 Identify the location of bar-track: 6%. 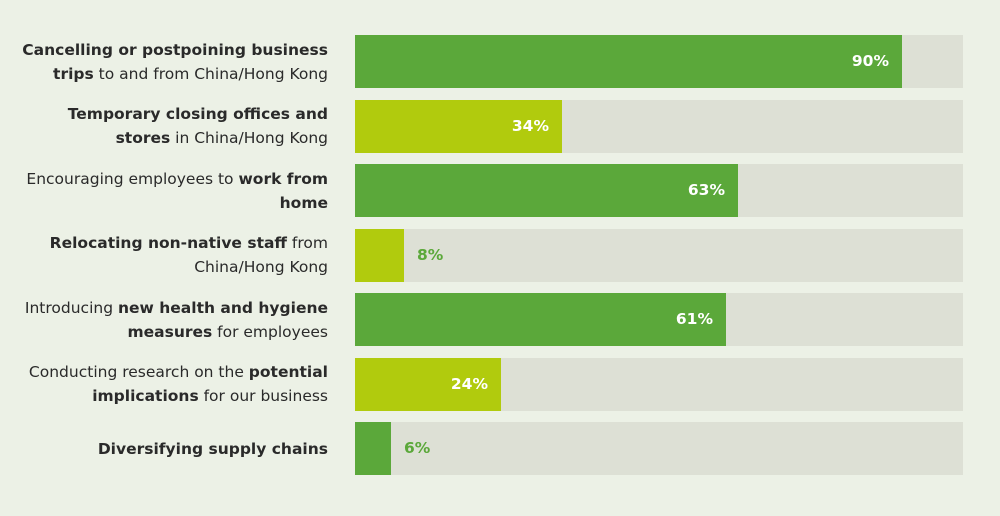
(659, 448).